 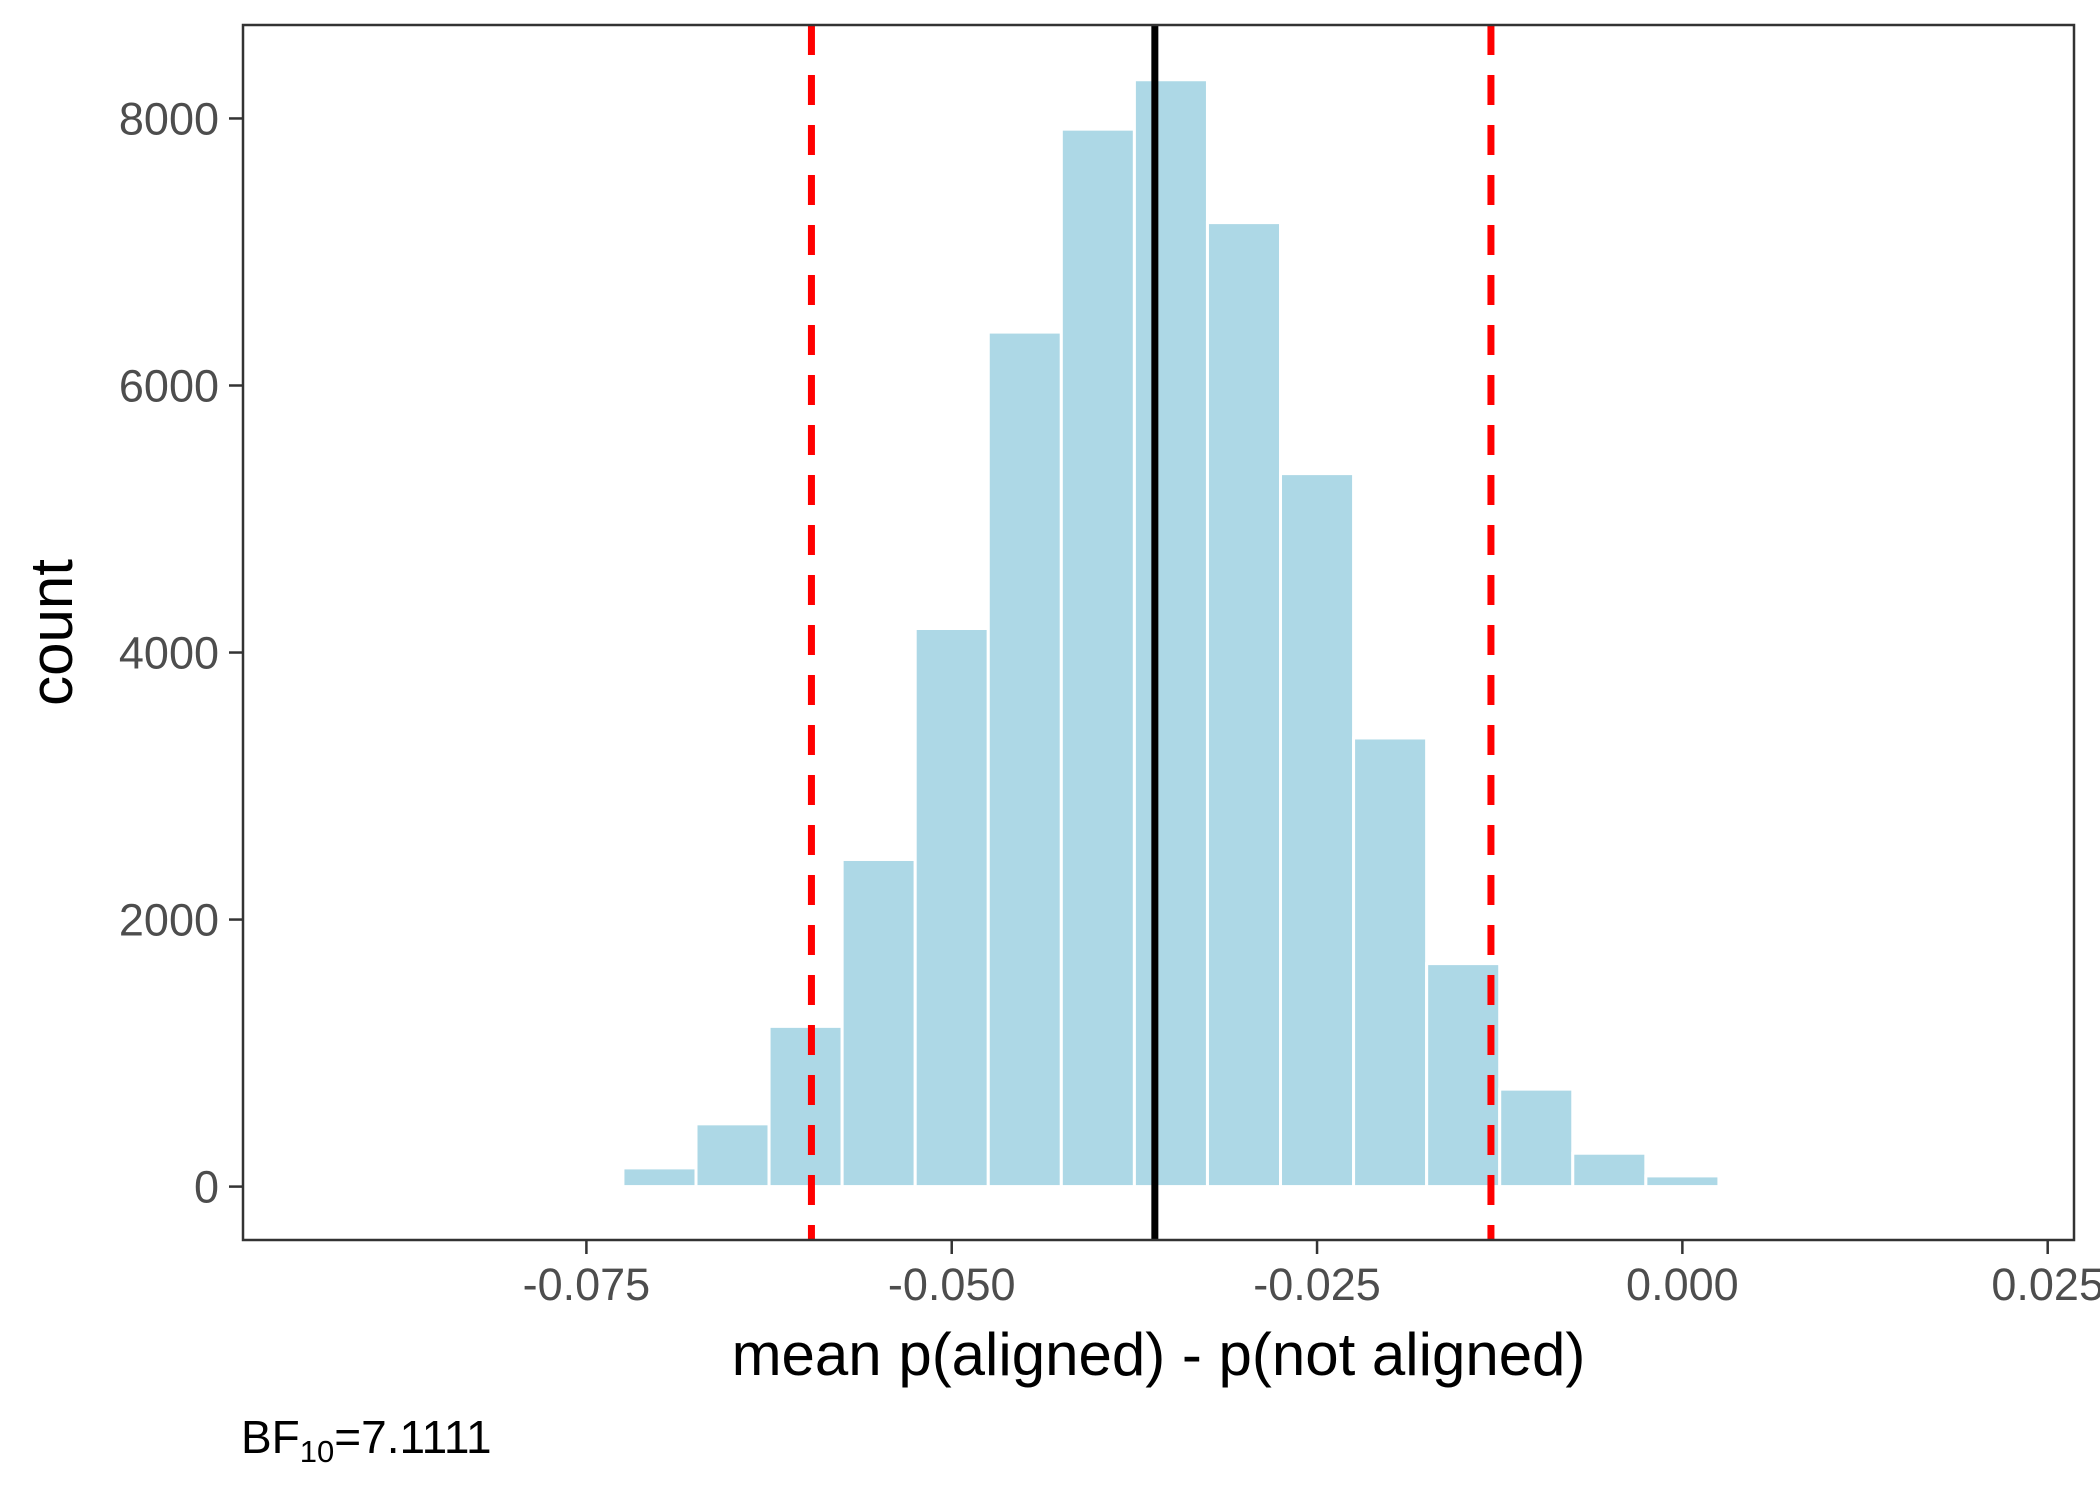 What do you see at coordinates (413, 1437) in the screenshot?
I see `bayes-factor-value: =7.1111` at bounding box center [413, 1437].